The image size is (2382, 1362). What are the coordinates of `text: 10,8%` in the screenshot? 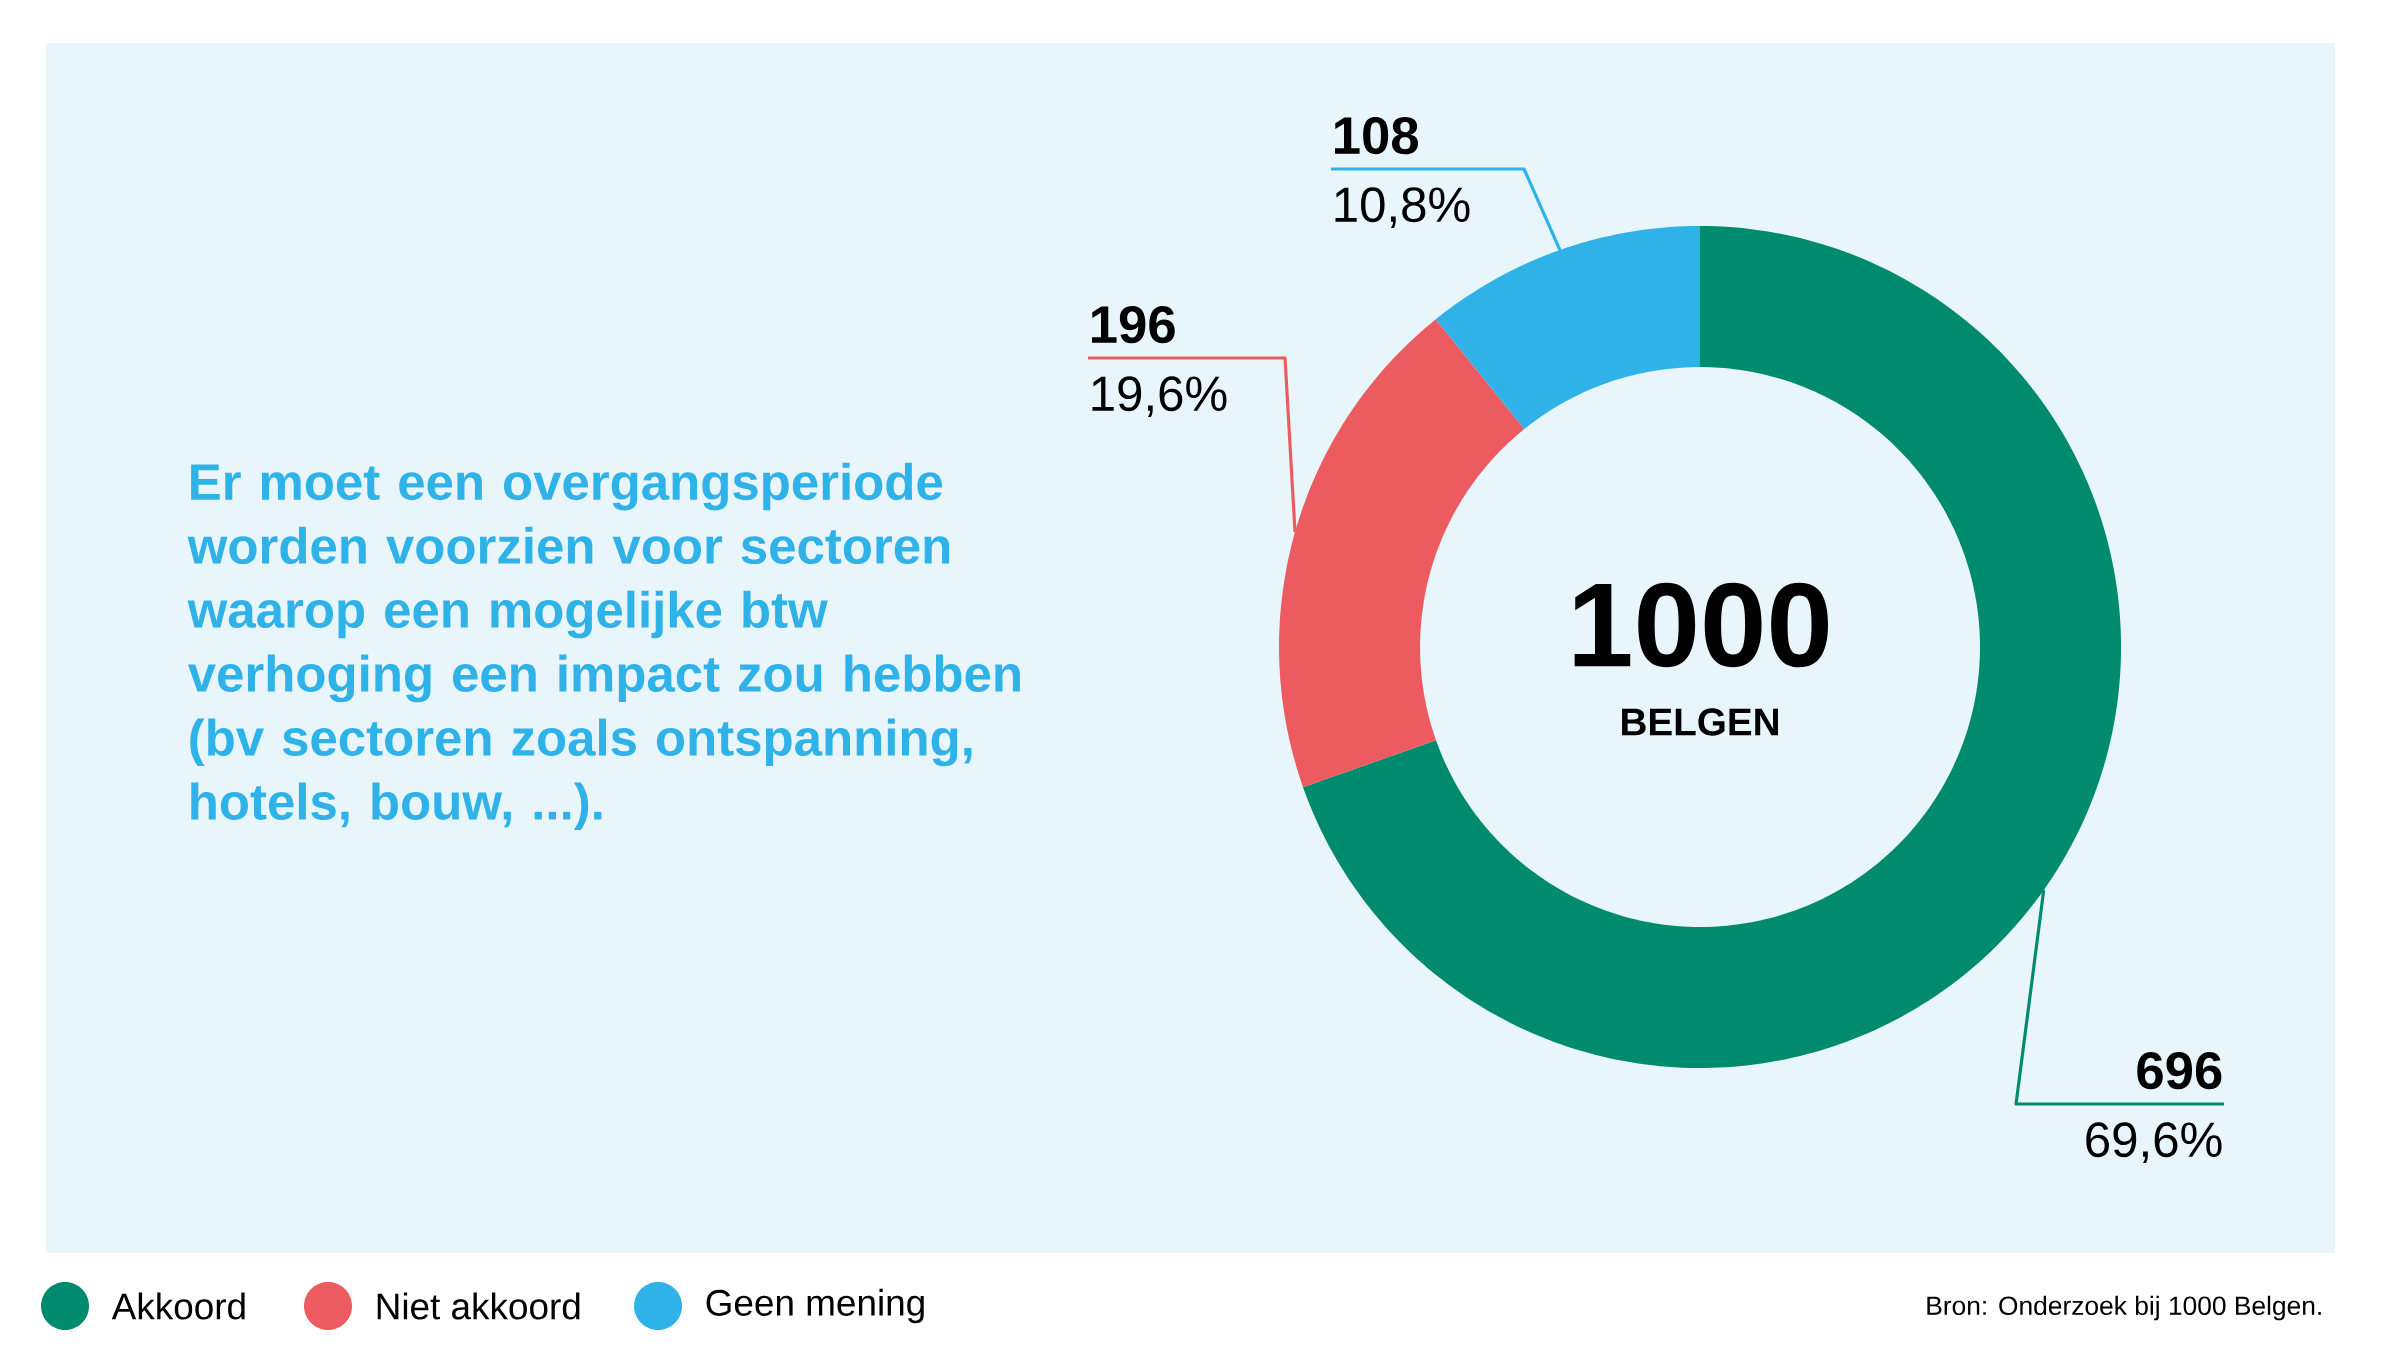 It's located at (1402, 207).